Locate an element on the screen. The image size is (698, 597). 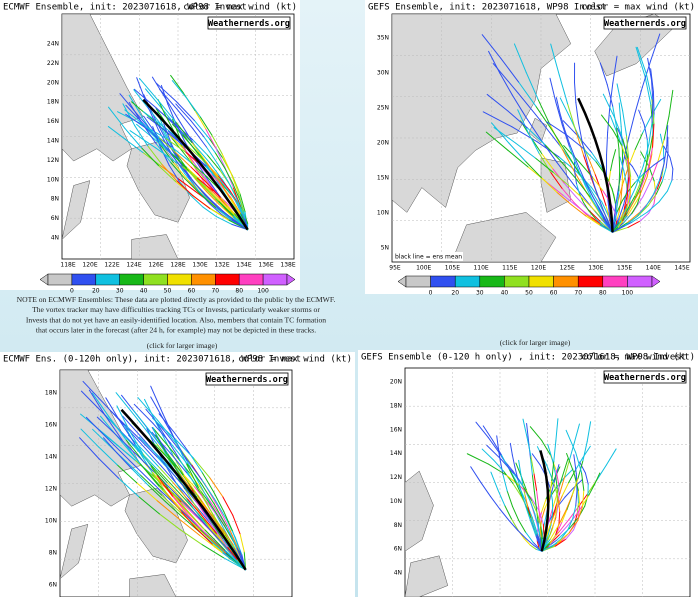
map-layer is located at coordinates (178, 136).